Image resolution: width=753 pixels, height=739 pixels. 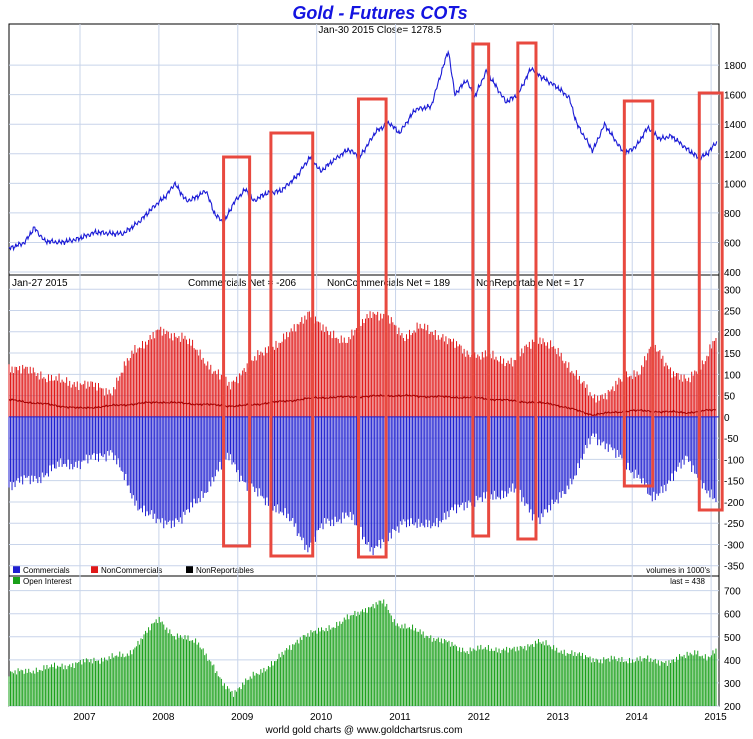 What do you see at coordinates (225, 570) in the screenshot?
I see `legend-nonreportables: NonReportables` at bounding box center [225, 570].